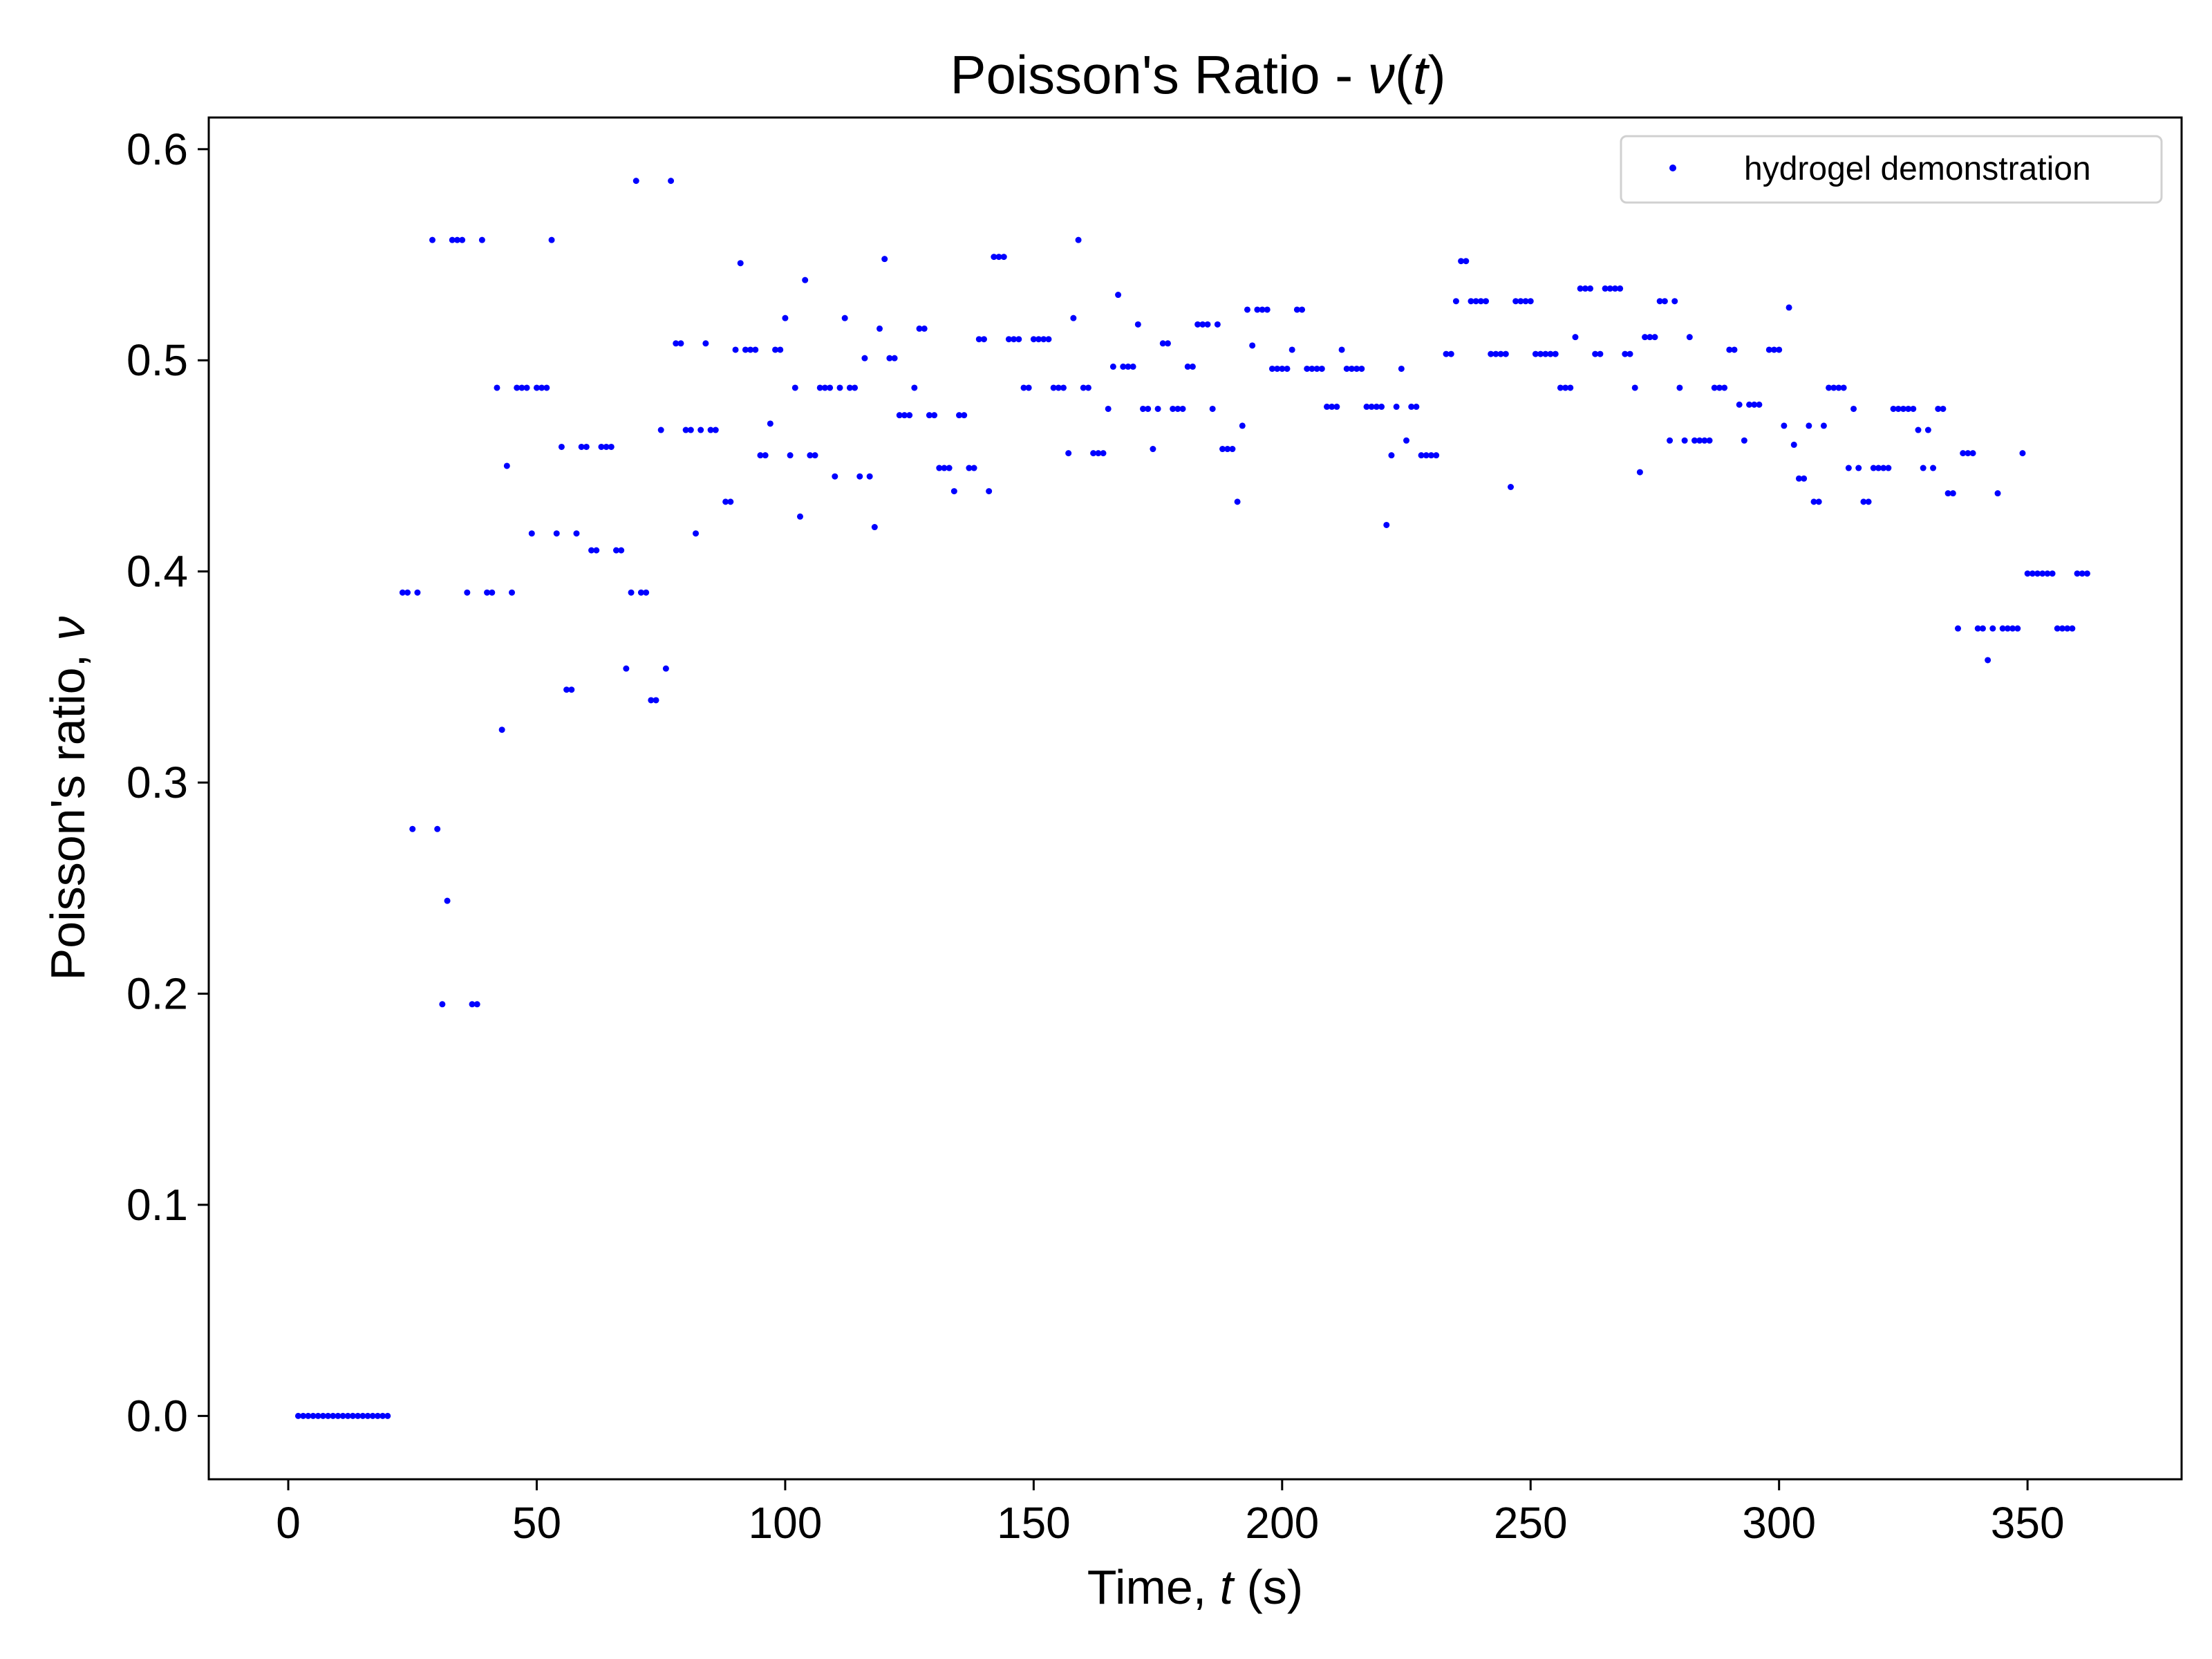 This screenshot has width=2212, height=1659. I want to click on y-tick-label: 0.5, so click(157, 360).